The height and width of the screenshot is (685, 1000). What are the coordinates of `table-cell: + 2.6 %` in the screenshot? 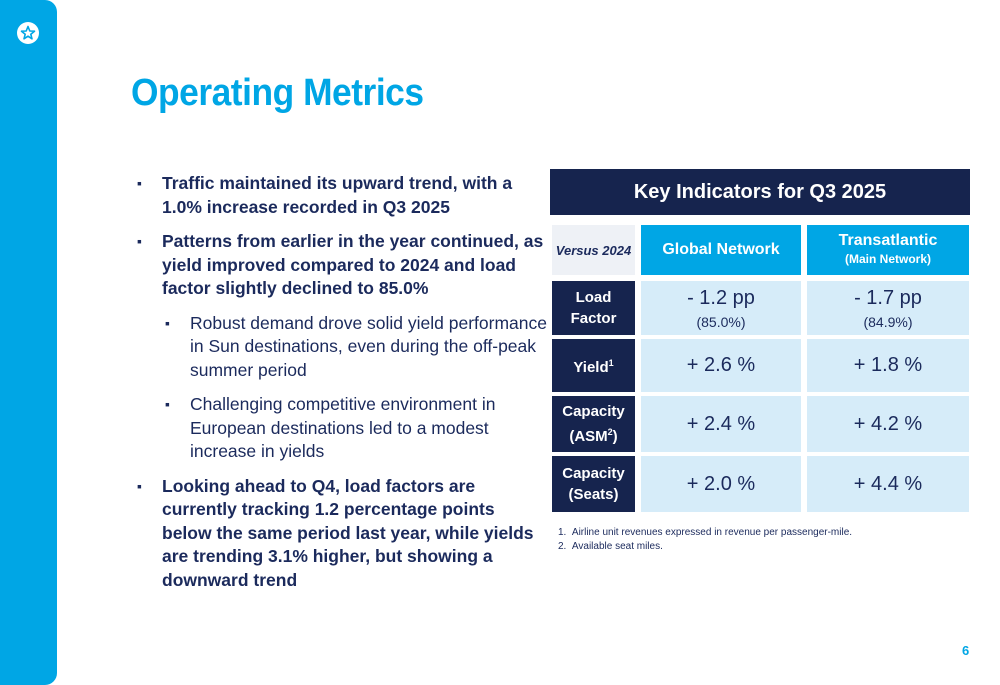 It's located at (721, 365).